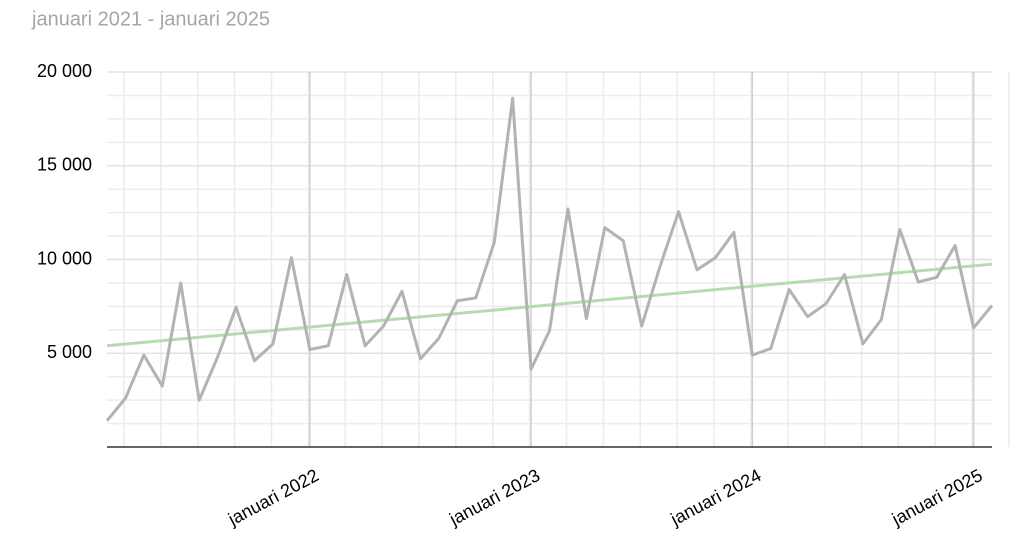 This screenshot has height=559, width=1024. Describe the element at coordinates (69, 352) in the screenshot. I see `y-tick-label: 5 000` at that location.